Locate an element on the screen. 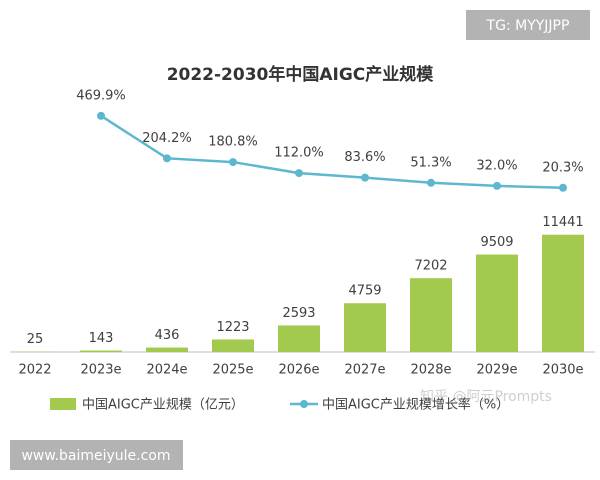  bar-value-label: 143 is located at coordinates (101, 338).